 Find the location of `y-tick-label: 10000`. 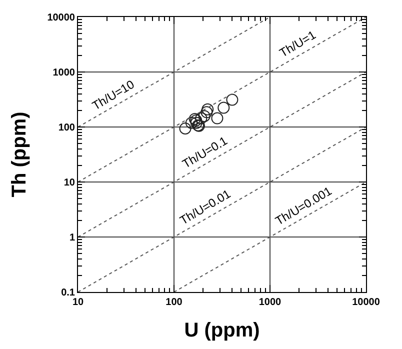

y-tick-label: 10000 is located at coordinates (61, 18).